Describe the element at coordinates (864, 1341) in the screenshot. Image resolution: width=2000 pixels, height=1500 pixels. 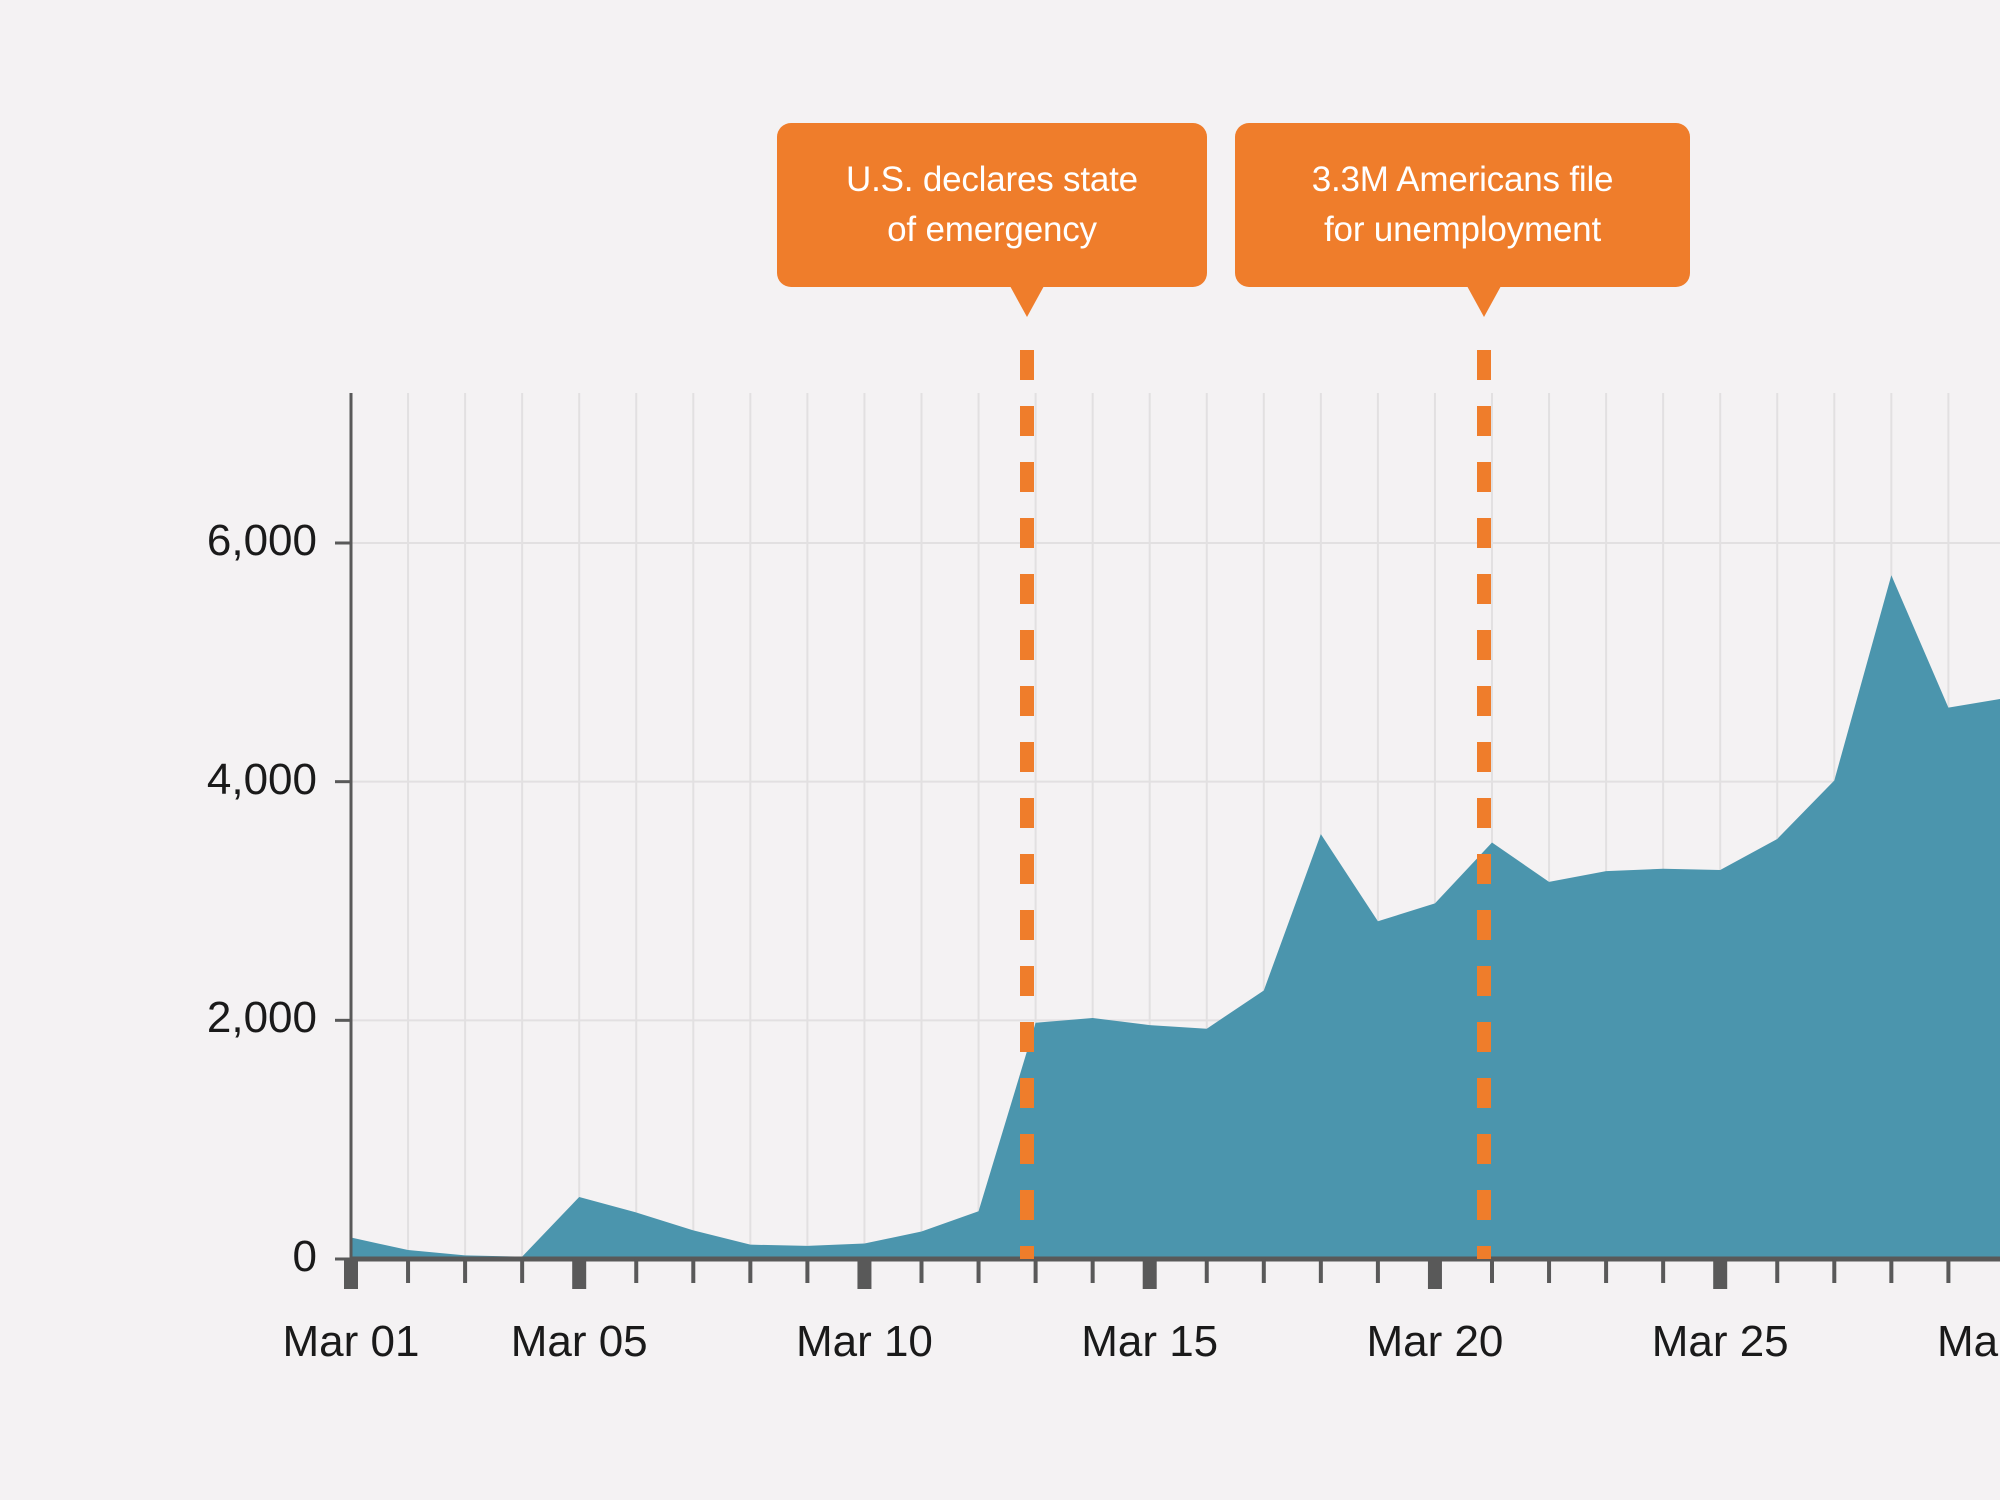
I see `x-axis-tick-label: Mar 10` at that location.